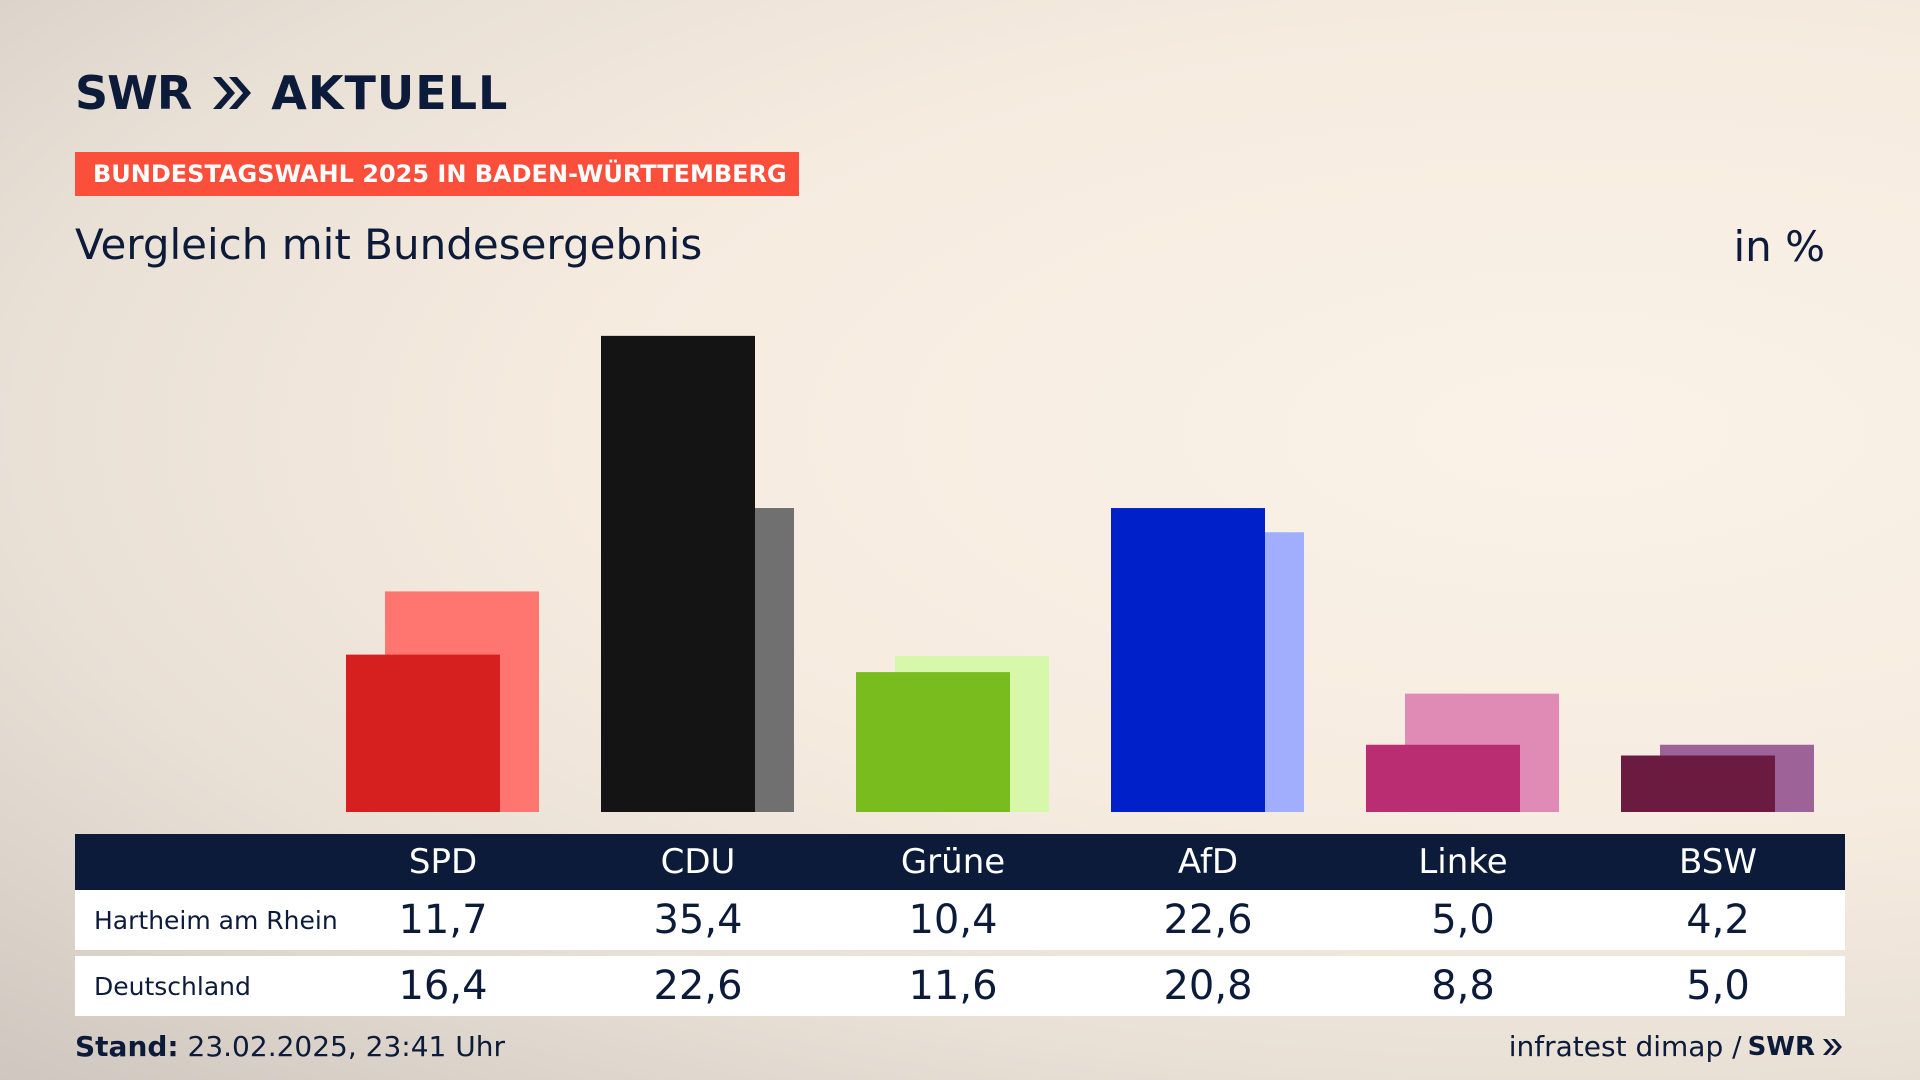  Describe the element at coordinates (1208, 986) in the screenshot. I see `table-cell-value: 20,8` at that location.